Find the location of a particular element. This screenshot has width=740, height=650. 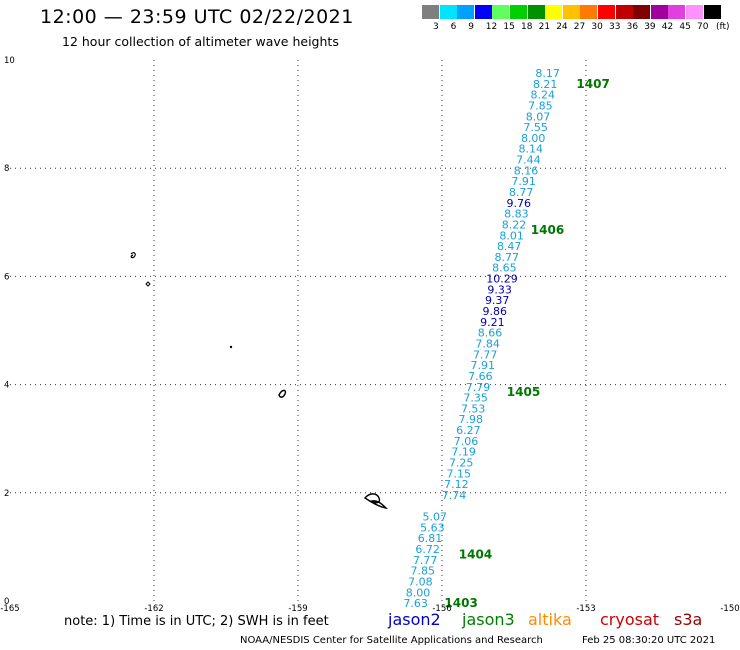

time-label: 1403 is located at coordinates (460, 603).